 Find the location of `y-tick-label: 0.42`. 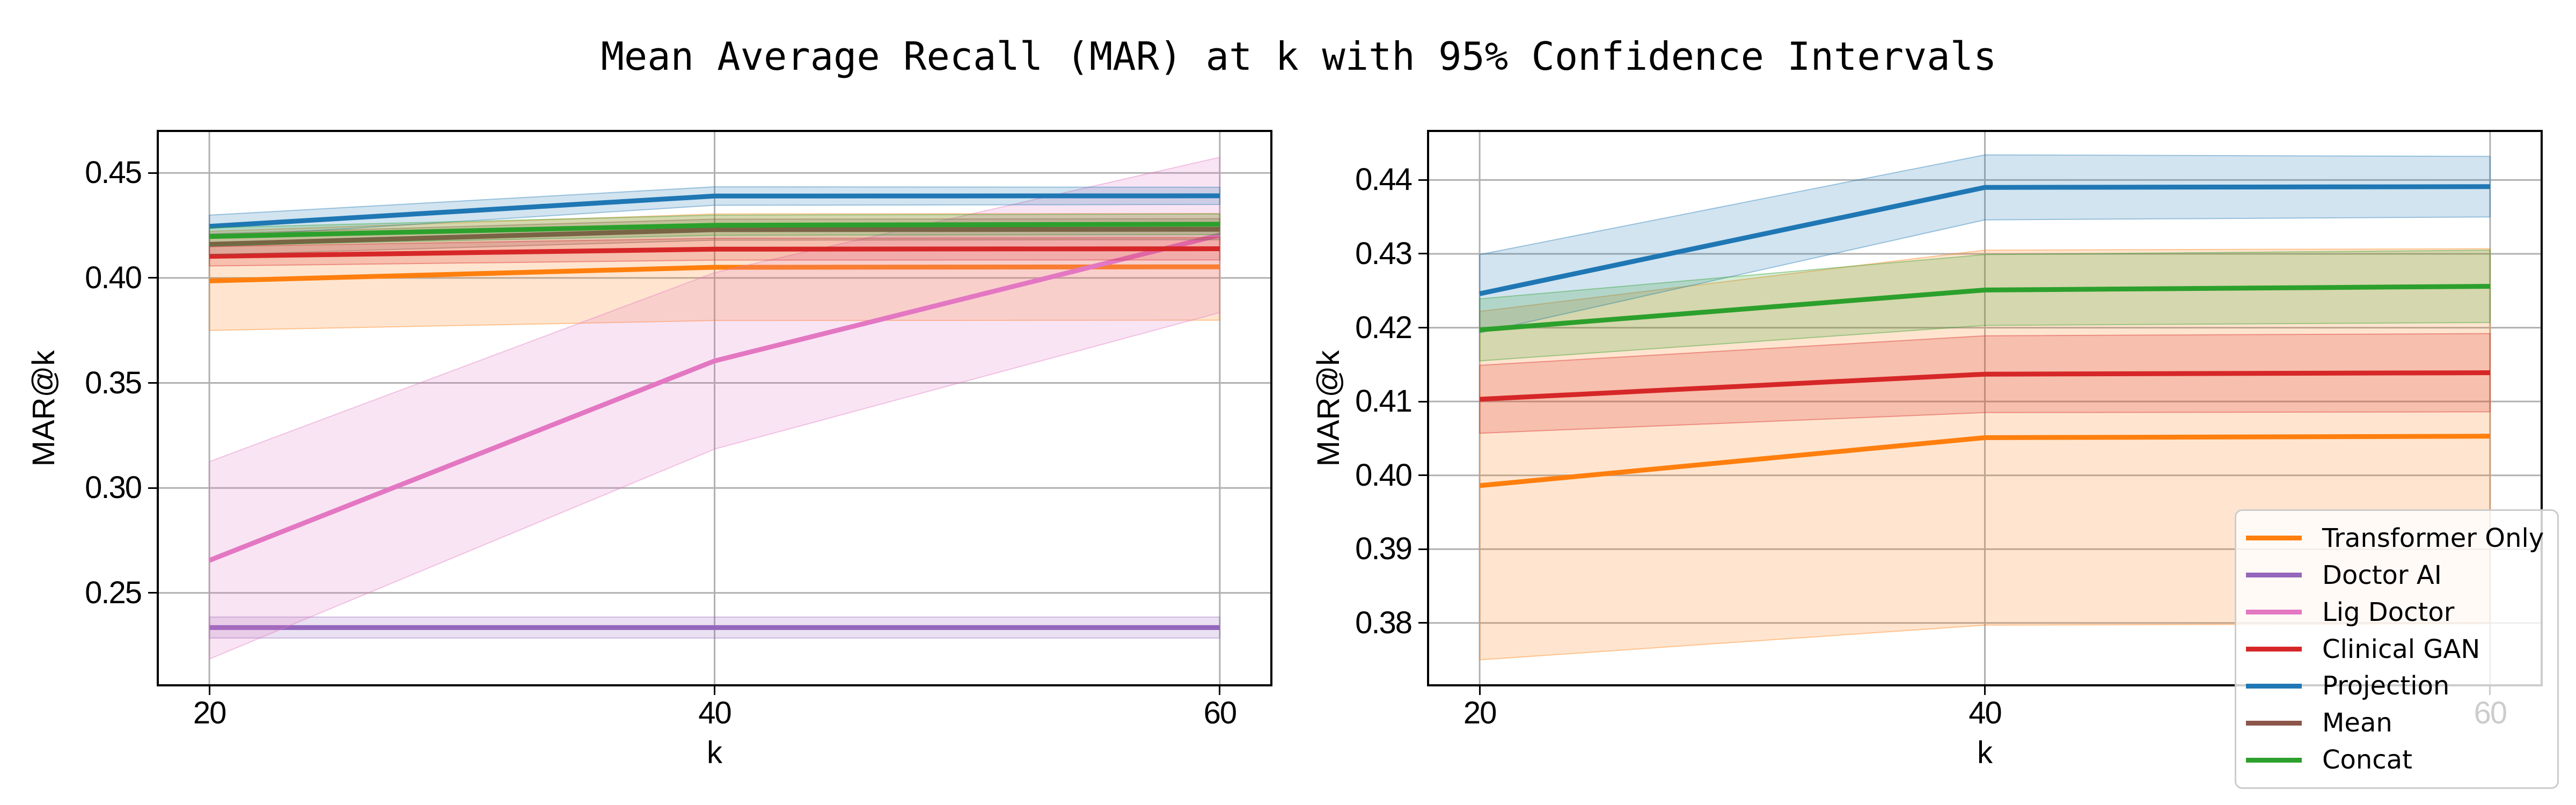

y-tick-label: 0.42 is located at coordinates (1384, 327).